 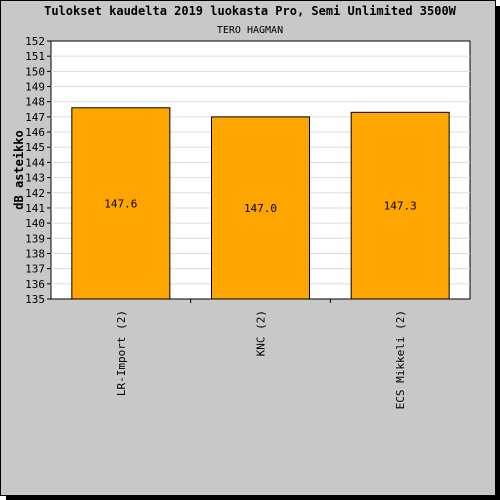 I want to click on y-axis-label: dB asteikko, so click(x=19, y=169).